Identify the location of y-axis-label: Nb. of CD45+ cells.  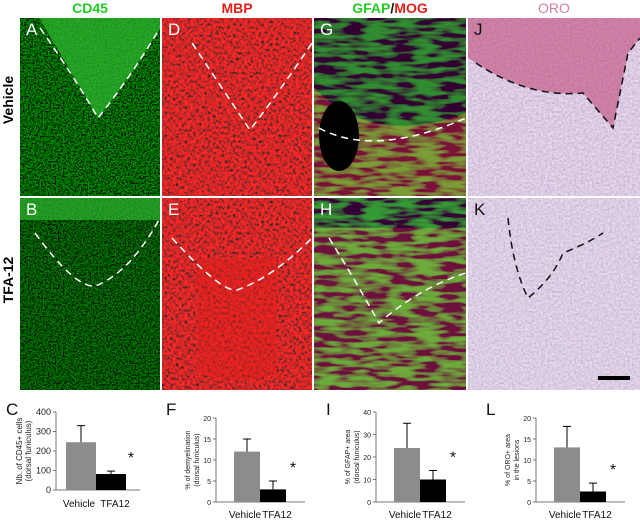
(19, 451).